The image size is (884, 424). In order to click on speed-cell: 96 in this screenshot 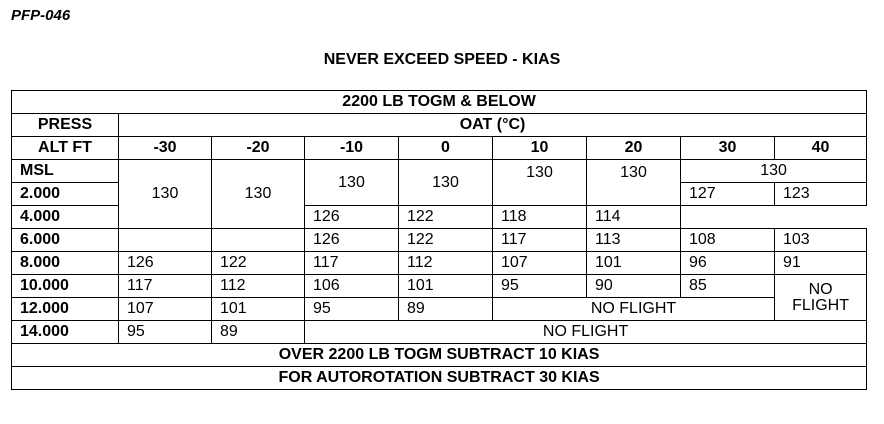, I will do `click(727, 263)`.